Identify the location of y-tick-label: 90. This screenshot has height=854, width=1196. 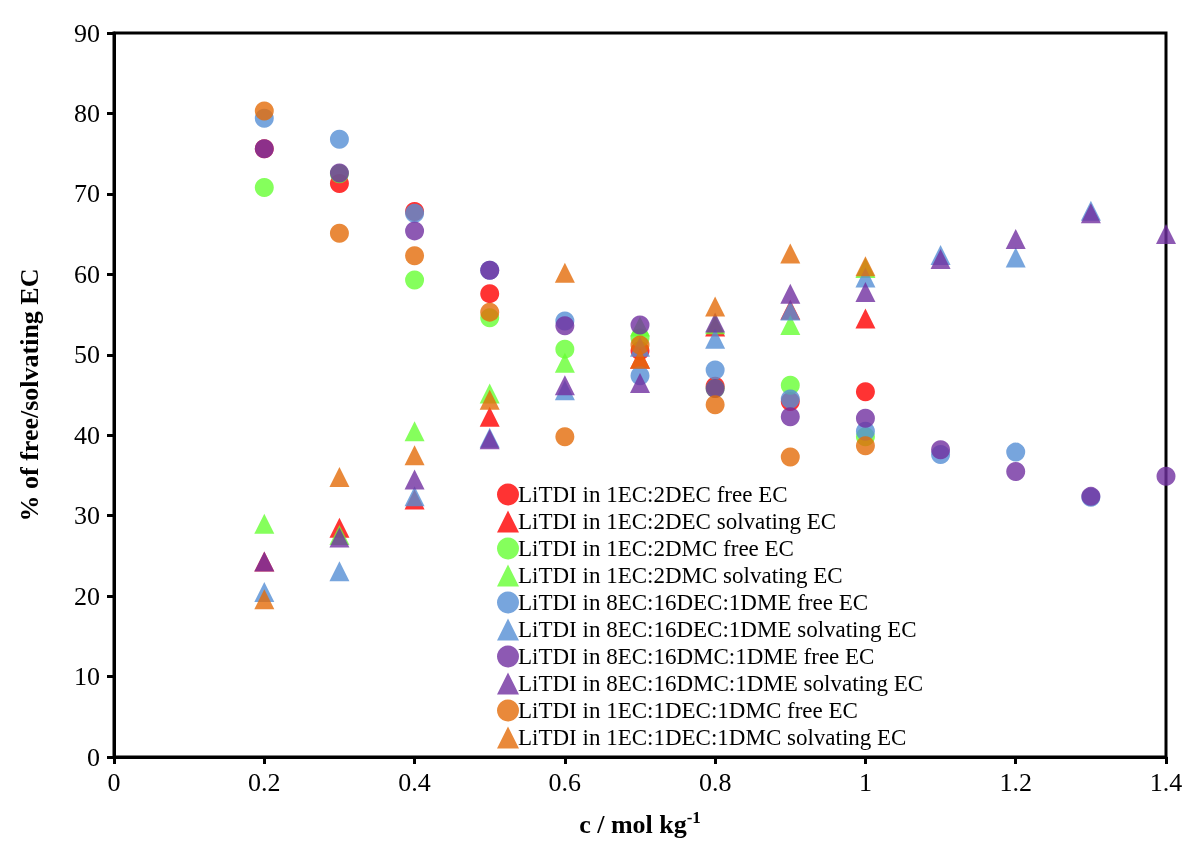
(87, 33).